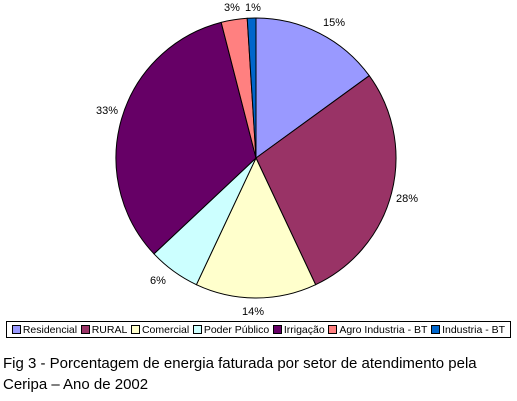 Image resolution: width=517 pixels, height=401 pixels. I want to click on legend-label: Industria - BT, so click(474, 329).